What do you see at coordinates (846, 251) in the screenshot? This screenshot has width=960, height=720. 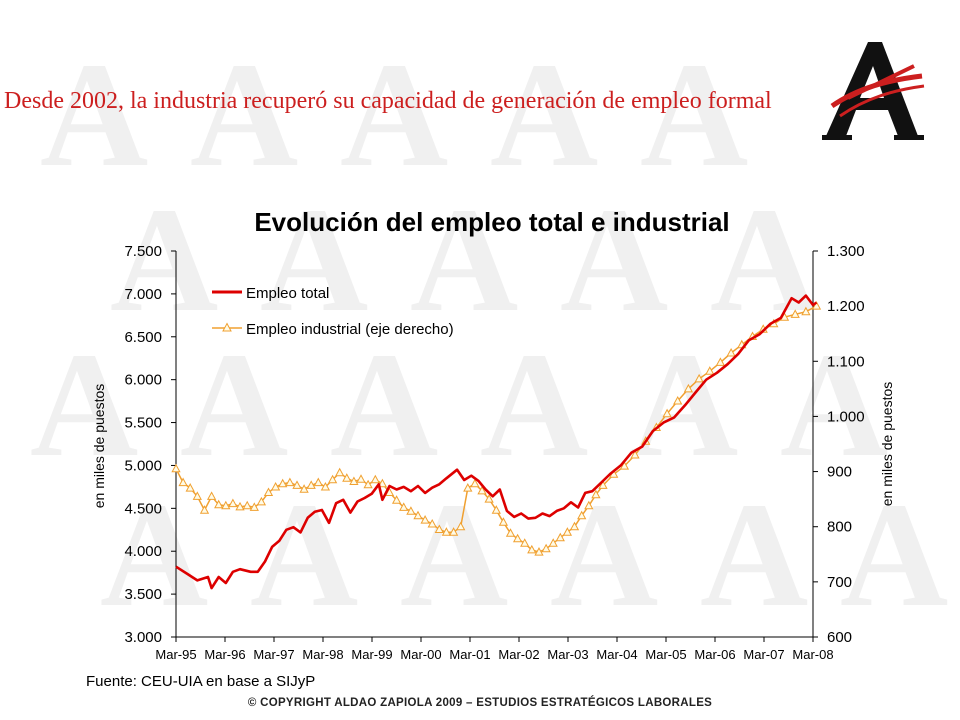 I see `right-tick-label: 1.300` at bounding box center [846, 251].